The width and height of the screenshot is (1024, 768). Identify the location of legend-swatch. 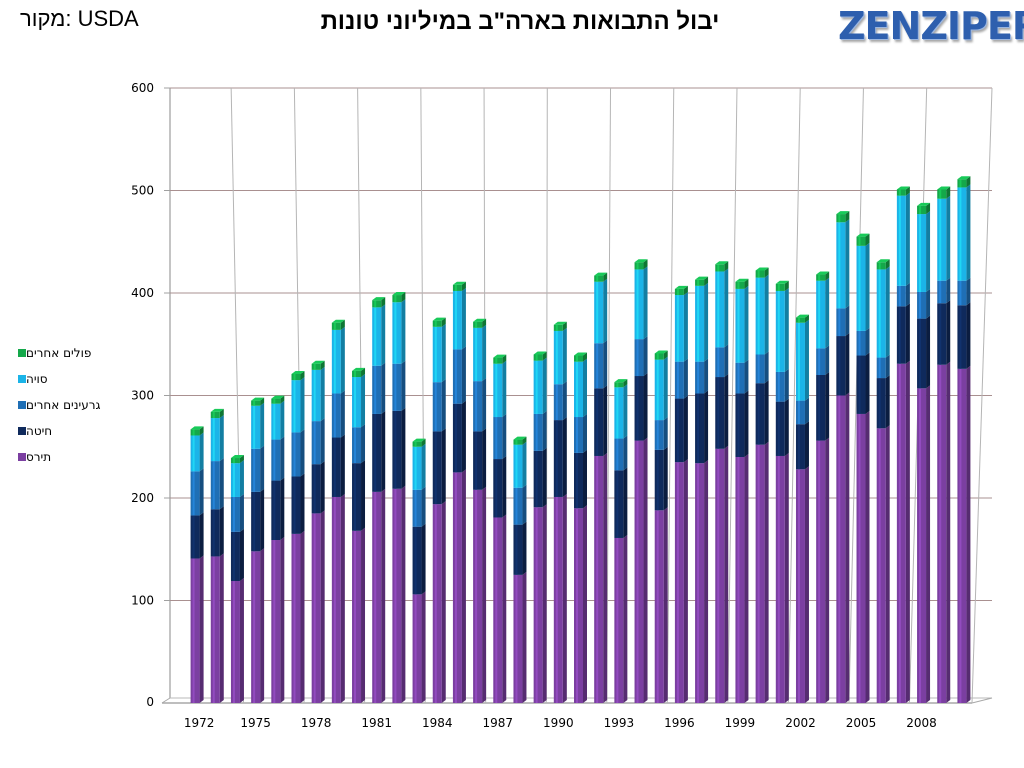
(22, 405).